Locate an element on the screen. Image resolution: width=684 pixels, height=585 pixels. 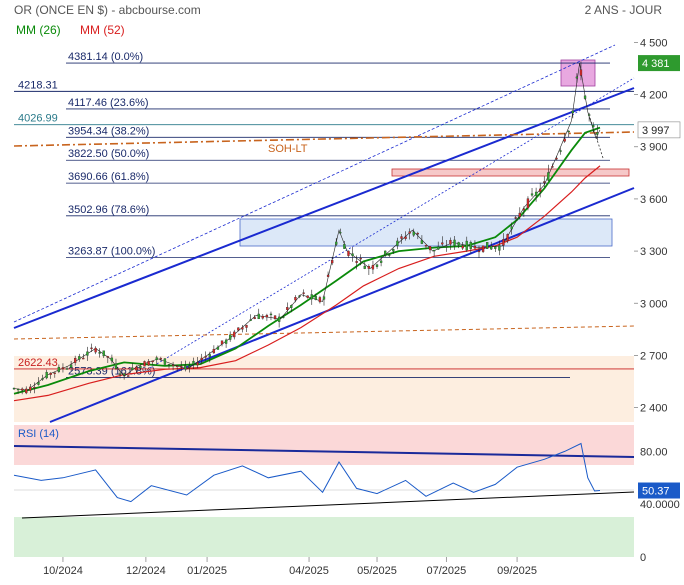
price-tick-label: 2 400 is located at coordinates (654, 409).